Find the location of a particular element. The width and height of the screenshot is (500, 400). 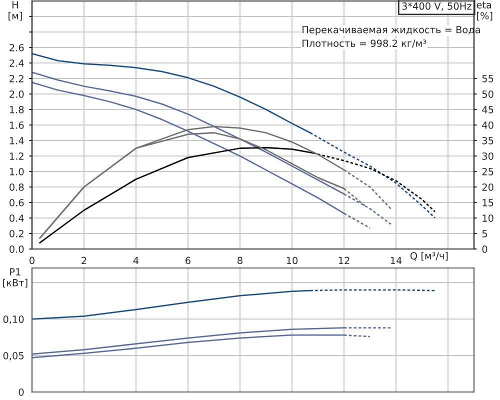

y-tick-label: 0 is located at coordinates (21, 392).